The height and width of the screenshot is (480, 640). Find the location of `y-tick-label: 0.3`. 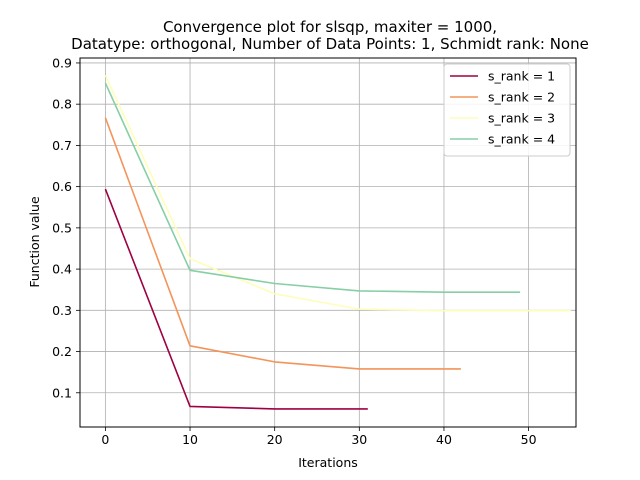

y-tick-label: 0.3 is located at coordinates (62, 310).